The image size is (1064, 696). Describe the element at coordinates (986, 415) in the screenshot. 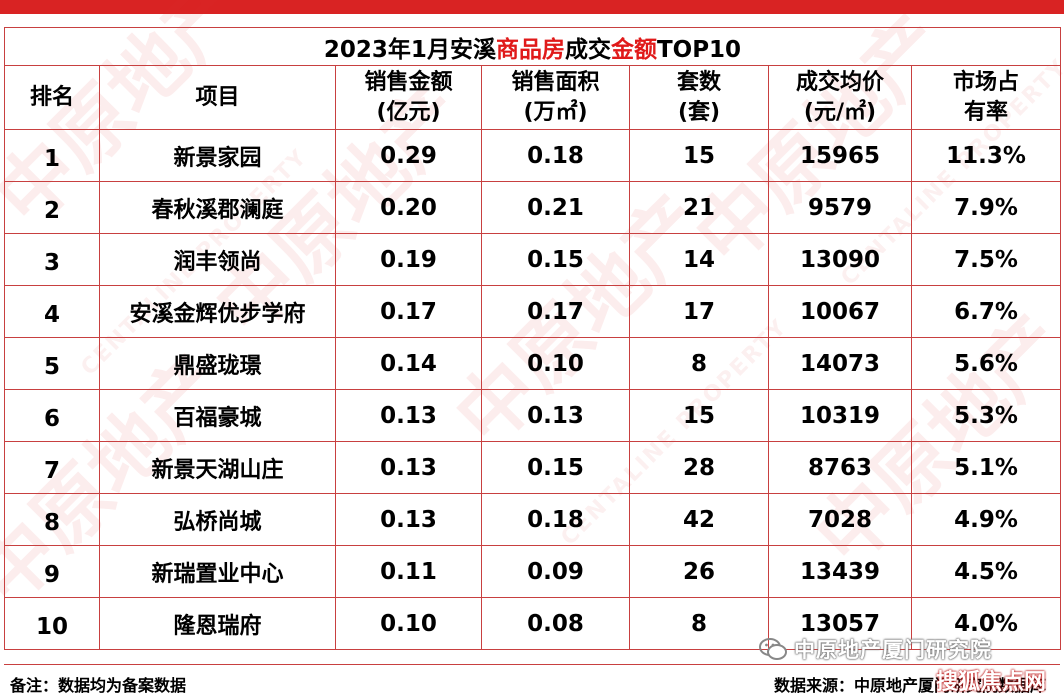

I see `cell-market-share: 5.3%` at that location.